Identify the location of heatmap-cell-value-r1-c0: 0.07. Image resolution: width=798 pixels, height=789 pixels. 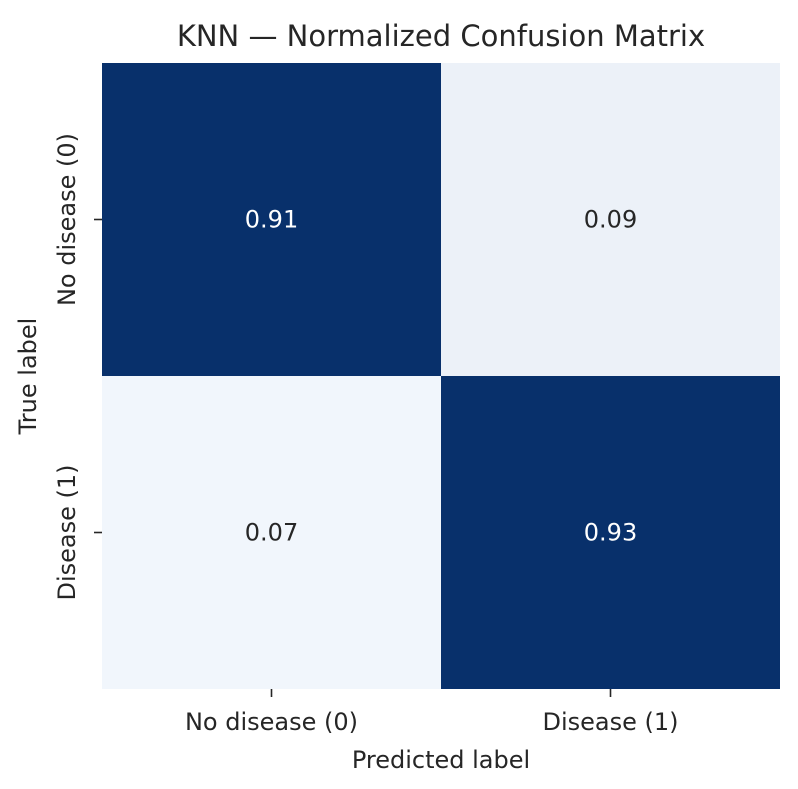
(271, 533).